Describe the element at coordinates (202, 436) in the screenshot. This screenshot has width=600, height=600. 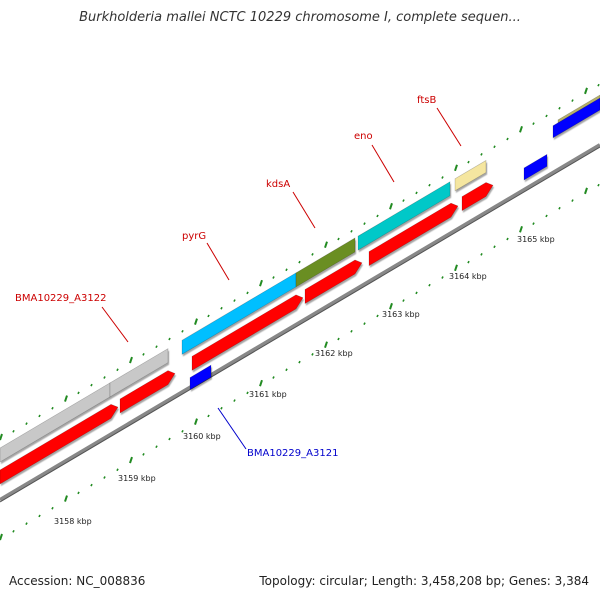
I see `kbp-label: 3160 kbp` at that location.